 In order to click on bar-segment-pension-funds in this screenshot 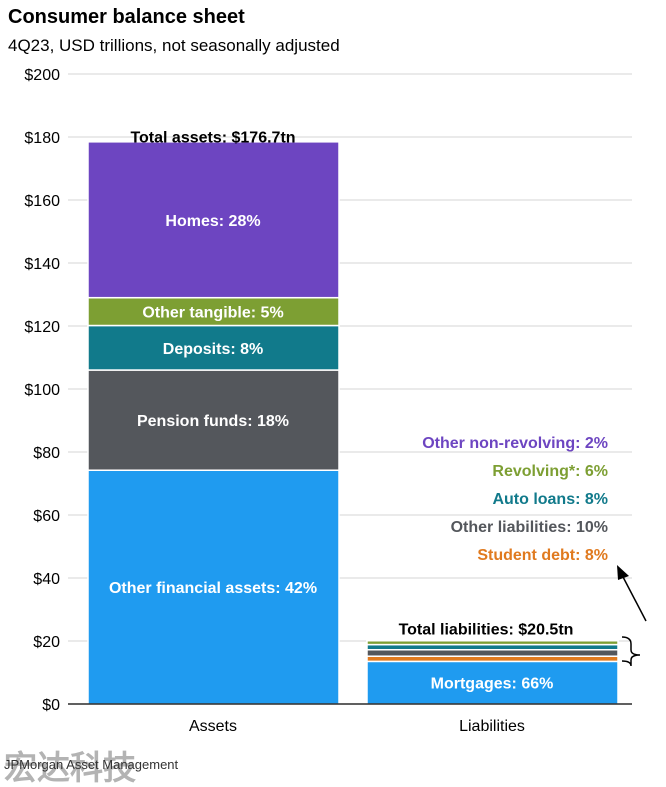, I will do `click(213, 420)`.